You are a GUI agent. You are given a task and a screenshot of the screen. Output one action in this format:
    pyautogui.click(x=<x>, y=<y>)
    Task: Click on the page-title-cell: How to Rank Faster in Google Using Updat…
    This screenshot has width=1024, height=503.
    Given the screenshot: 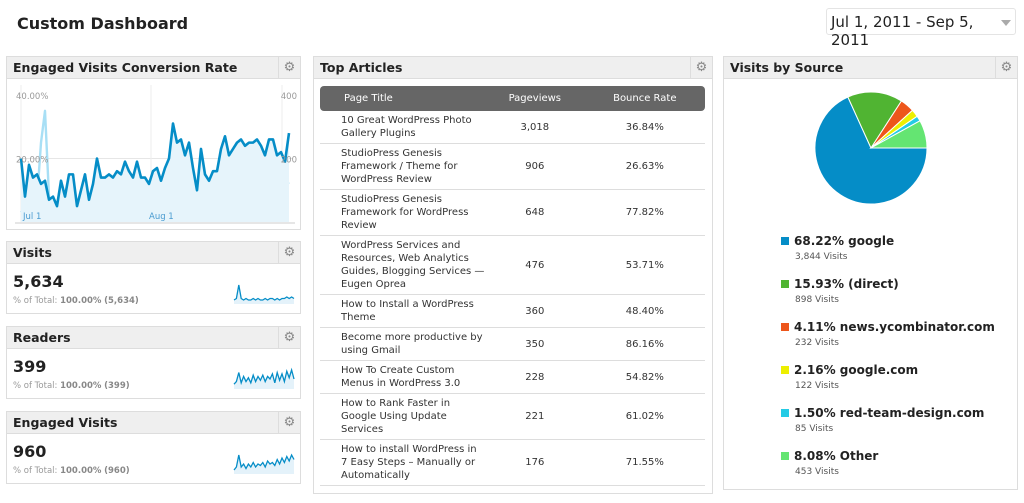 What is the action you would take?
    pyautogui.click(x=402, y=416)
    